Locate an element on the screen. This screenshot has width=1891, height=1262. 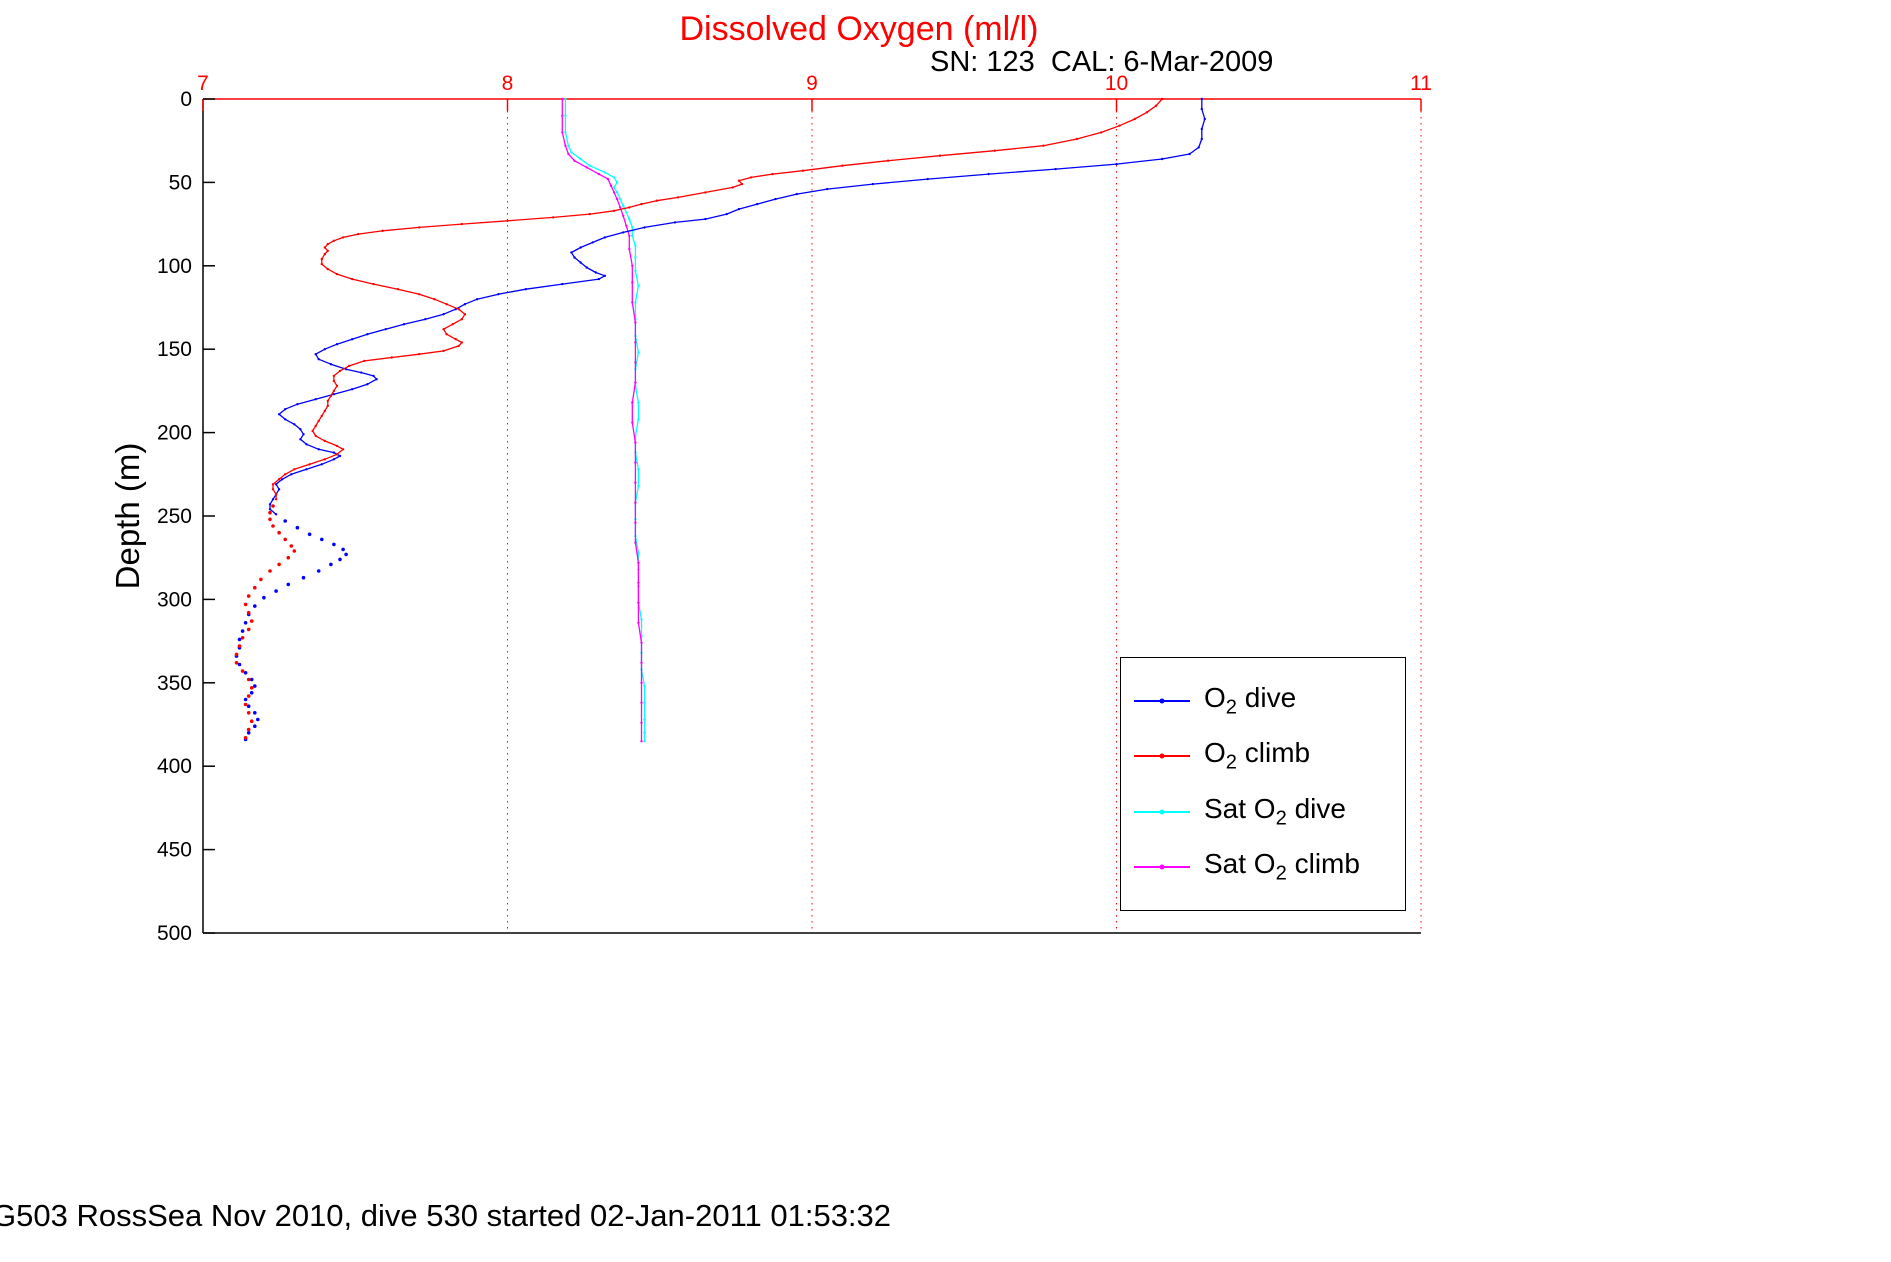
x-tick-label-9: 9 is located at coordinates (812, 83).